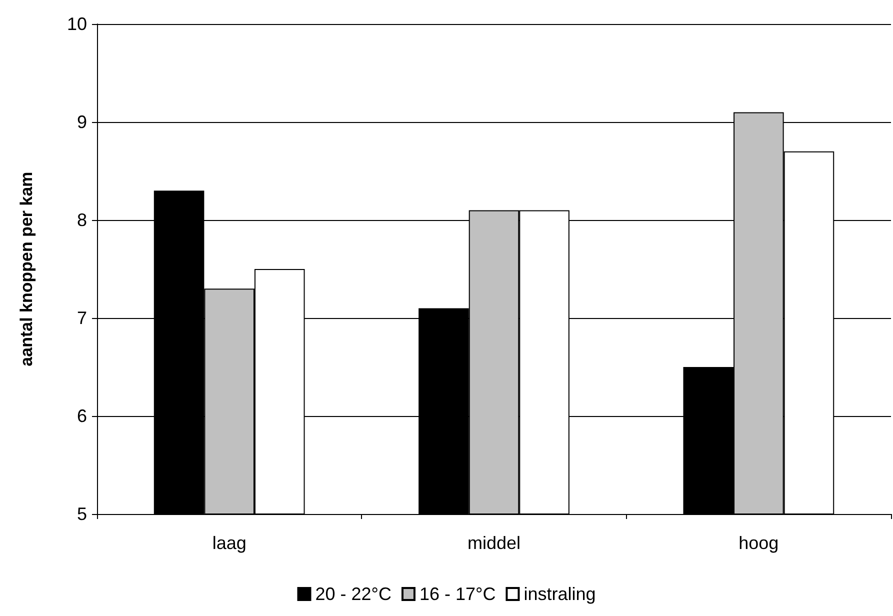  I want to click on y-tick-label: 9, so click(81, 122).